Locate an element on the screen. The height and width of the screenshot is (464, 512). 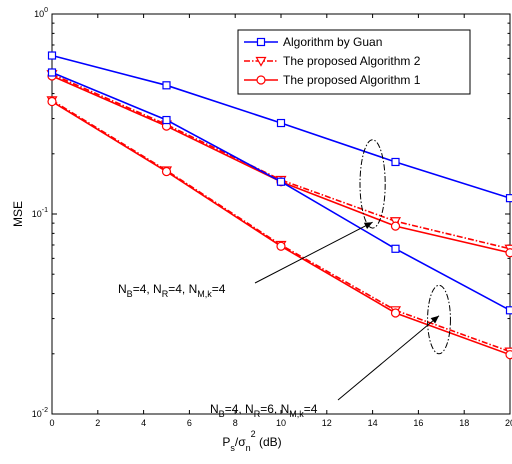
x-tick-label: 18 is located at coordinates (464, 423).